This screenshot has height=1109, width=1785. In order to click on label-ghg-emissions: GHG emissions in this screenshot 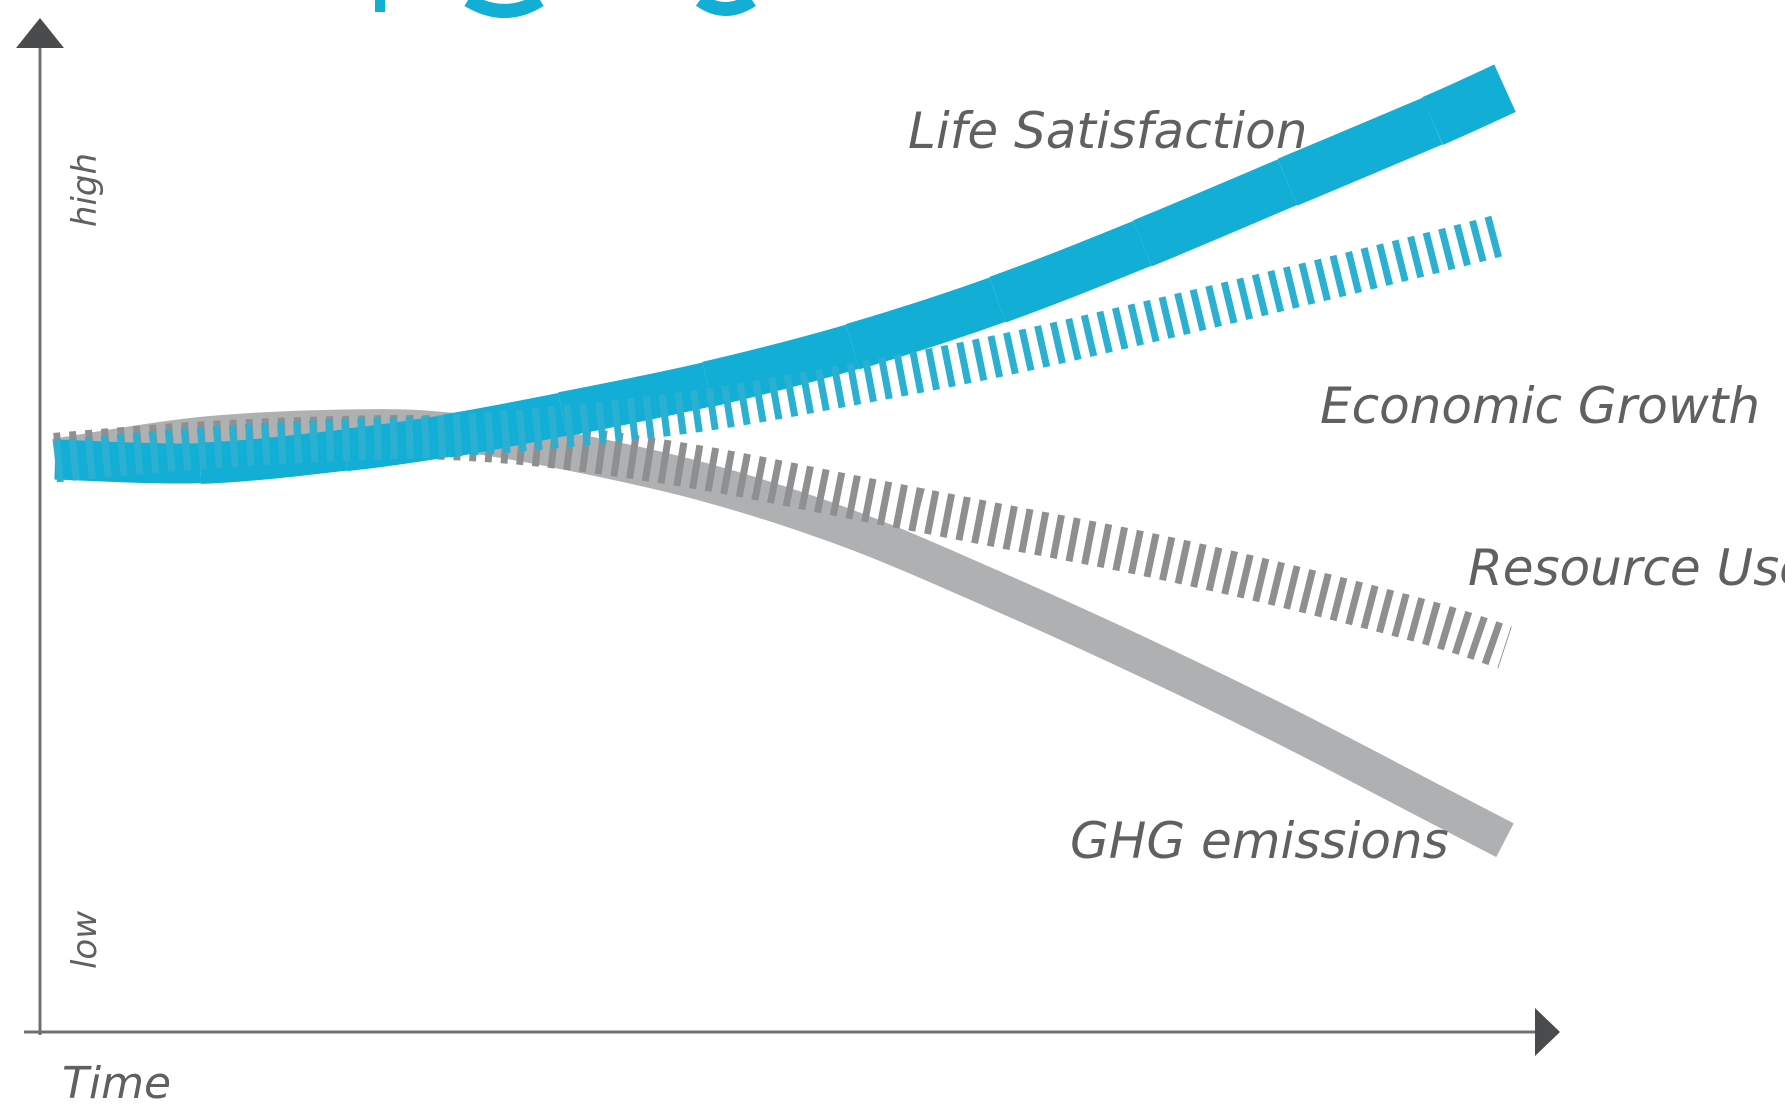, I will do `click(1259, 841)`.